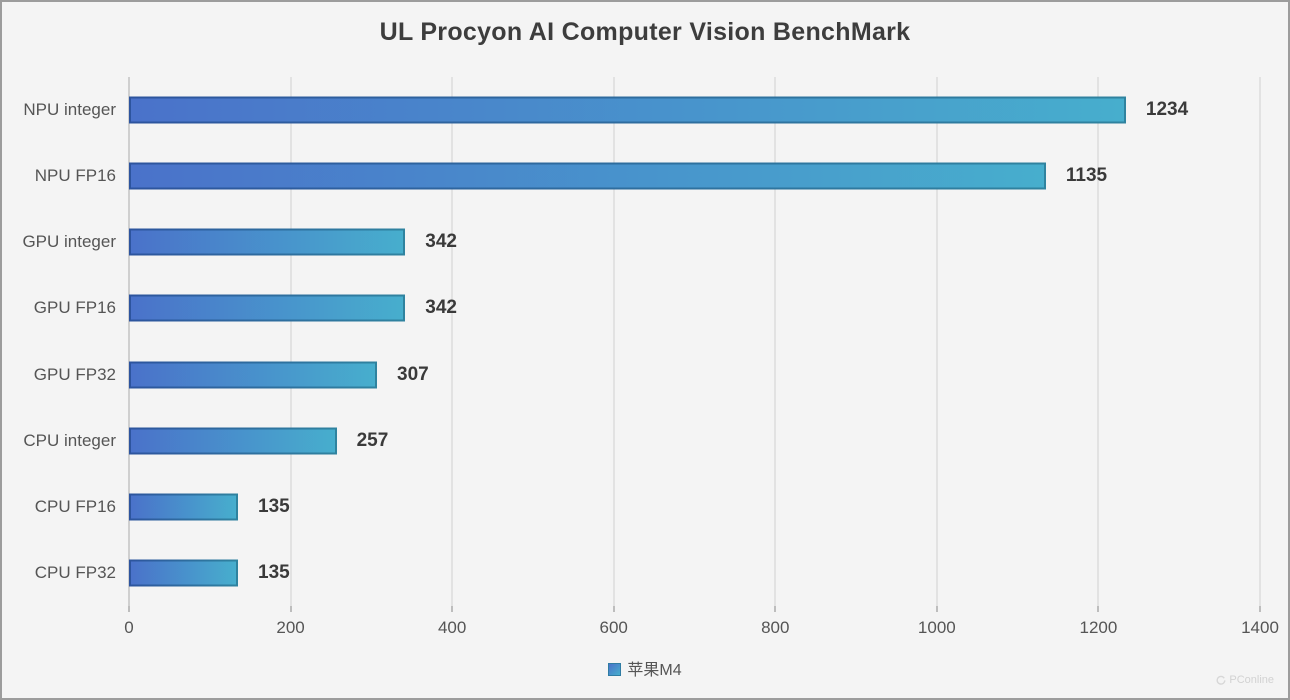  Describe the element at coordinates (936, 627) in the screenshot. I see `x-tick-label: 1000` at that location.